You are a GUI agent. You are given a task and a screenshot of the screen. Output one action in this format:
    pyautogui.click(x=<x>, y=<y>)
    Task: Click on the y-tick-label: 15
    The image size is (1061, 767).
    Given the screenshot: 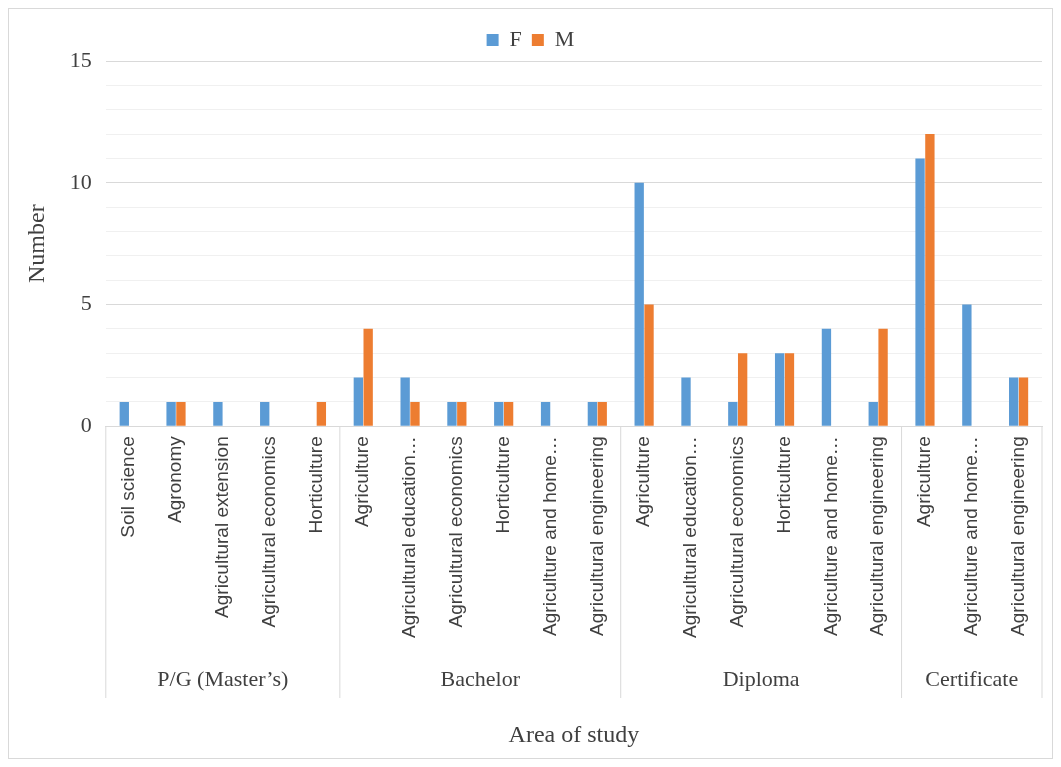 What is the action you would take?
    pyautogui.click(x=80, y=59)
    